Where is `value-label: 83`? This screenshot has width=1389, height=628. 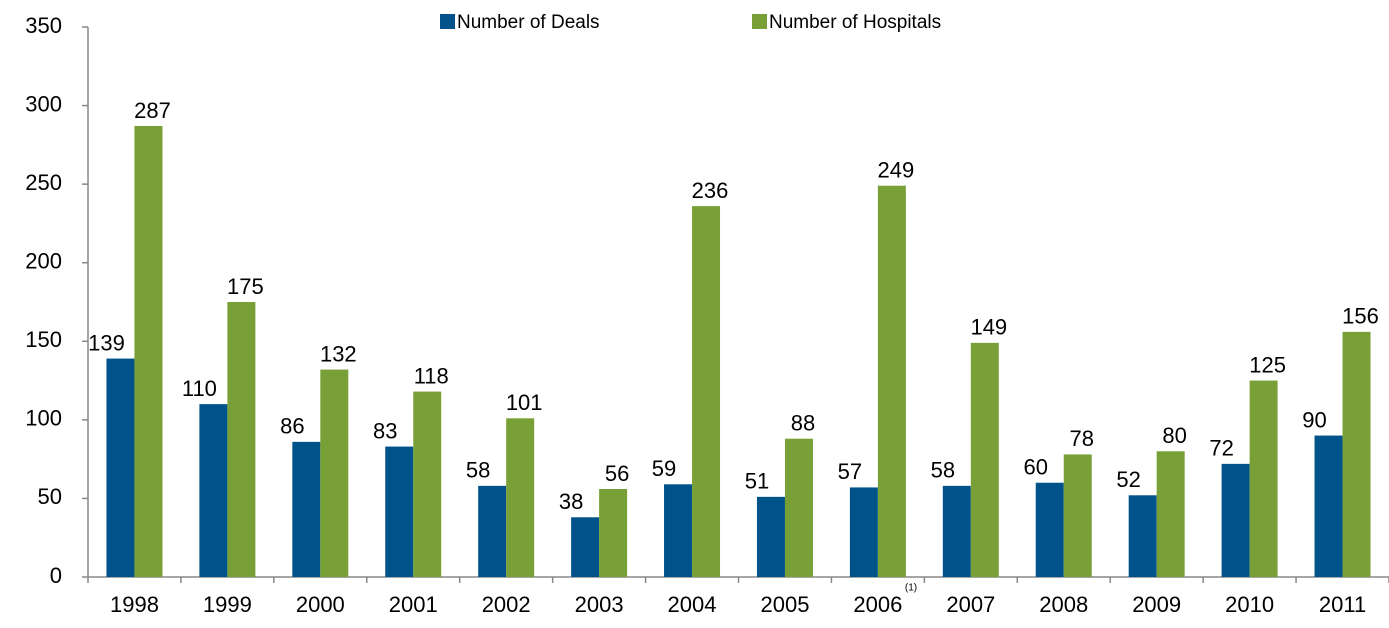
value-label: 83 is located at coordinates (385, 430).